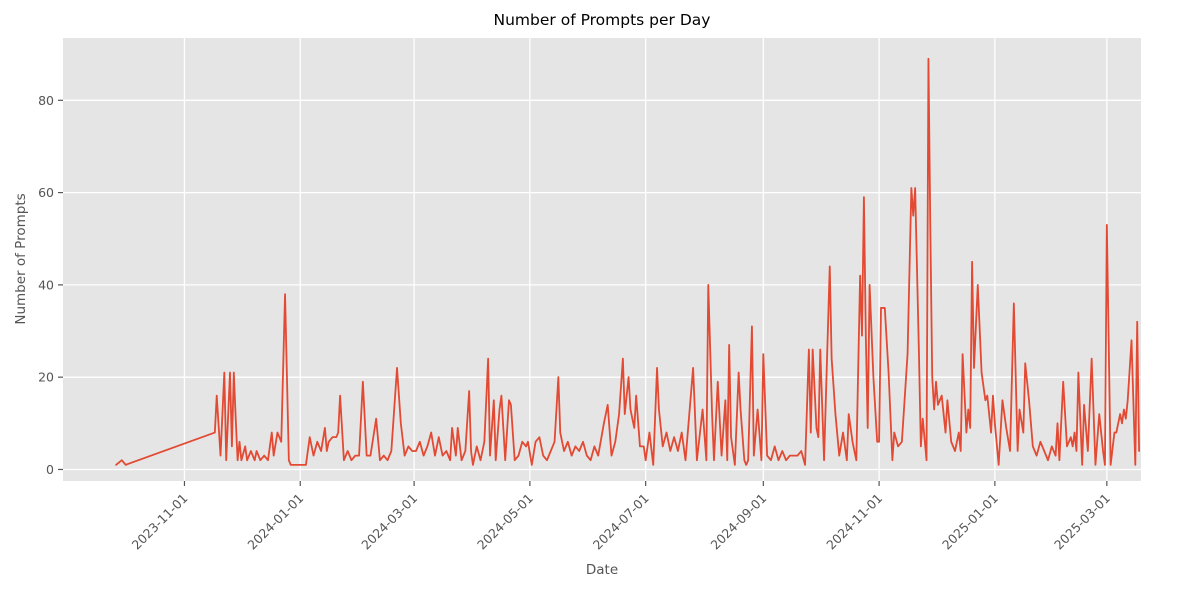 This screenshot has height=600, width=1200. Describe the element at coordinates (46, 284) in the screenshot. I see `y-tick-label: 40` at that location.